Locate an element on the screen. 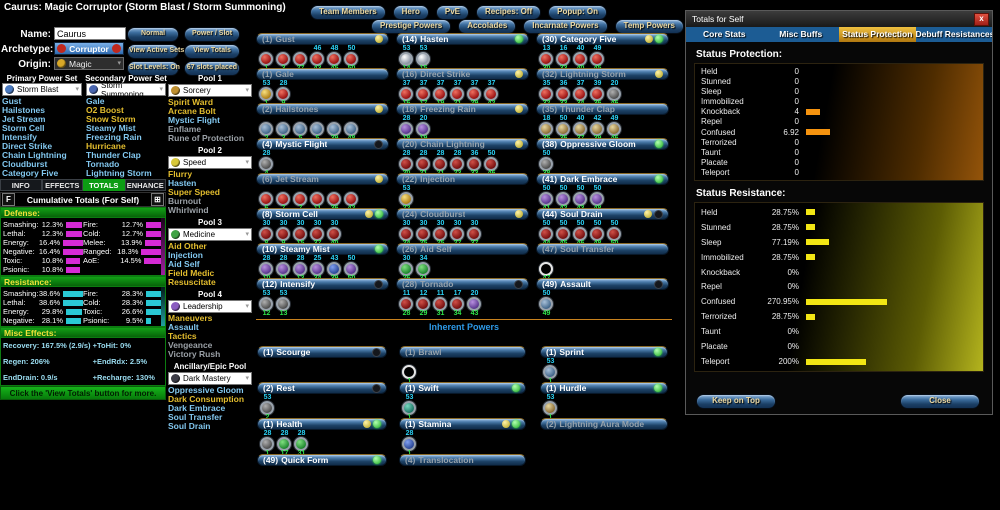 The height and width of the screenshot is (510, 1000). pool-dropdown-speed: Speed ▾ is located at coordinates (210, 162).